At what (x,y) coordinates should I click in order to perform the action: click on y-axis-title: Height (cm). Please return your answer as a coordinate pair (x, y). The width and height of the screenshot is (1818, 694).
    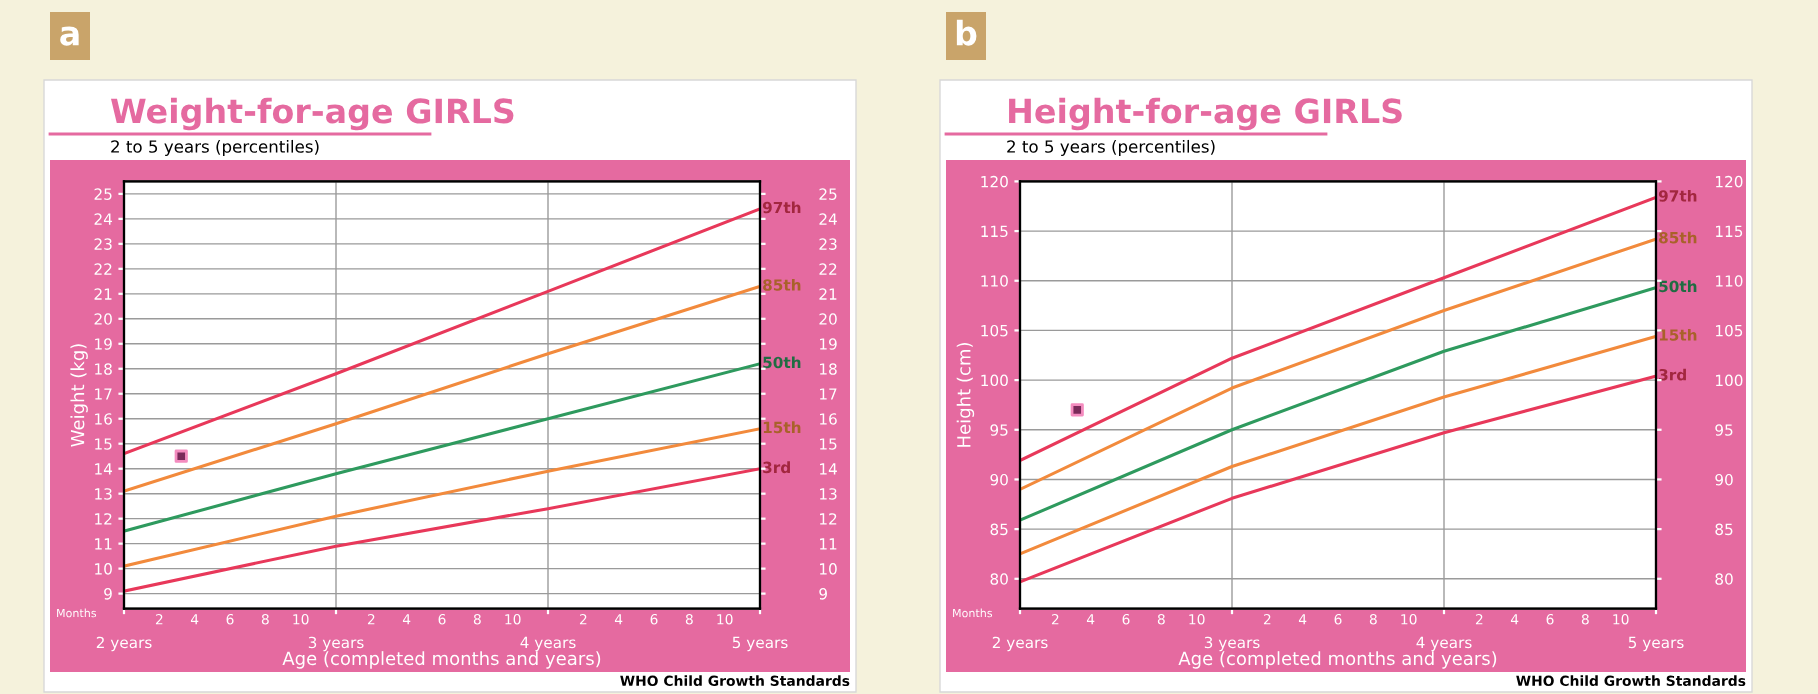
    Looking at the image, I should click on (965, 395).